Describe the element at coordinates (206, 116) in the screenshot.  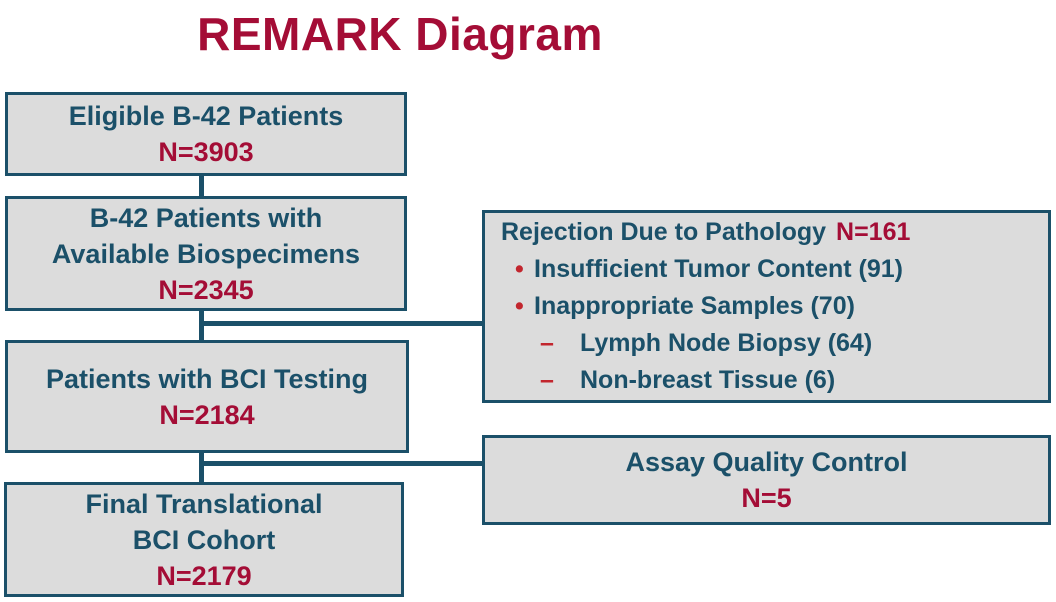
I see `flow-box-label: Eligible B-42 Patients` at that location.